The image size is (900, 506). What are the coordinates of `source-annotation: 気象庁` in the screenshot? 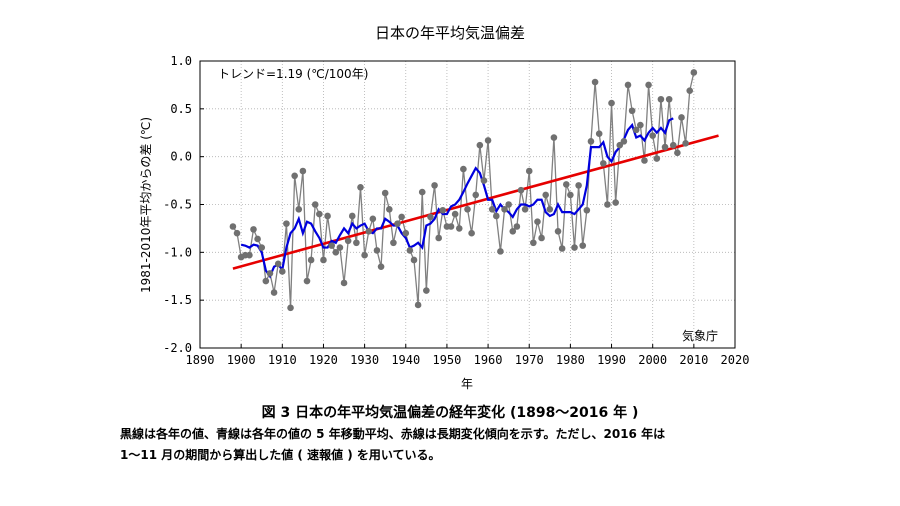 It's located at (700, 335).